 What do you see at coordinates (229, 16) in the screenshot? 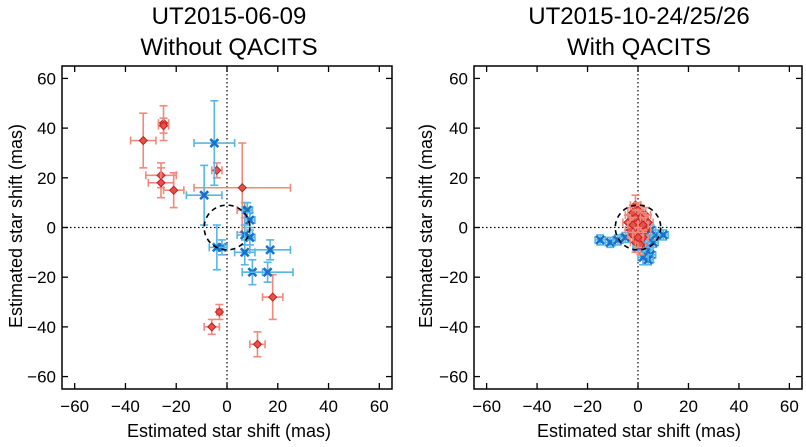
I see `chart-title-line-1: UT2015-06-09` at bounding box center [229, 16].